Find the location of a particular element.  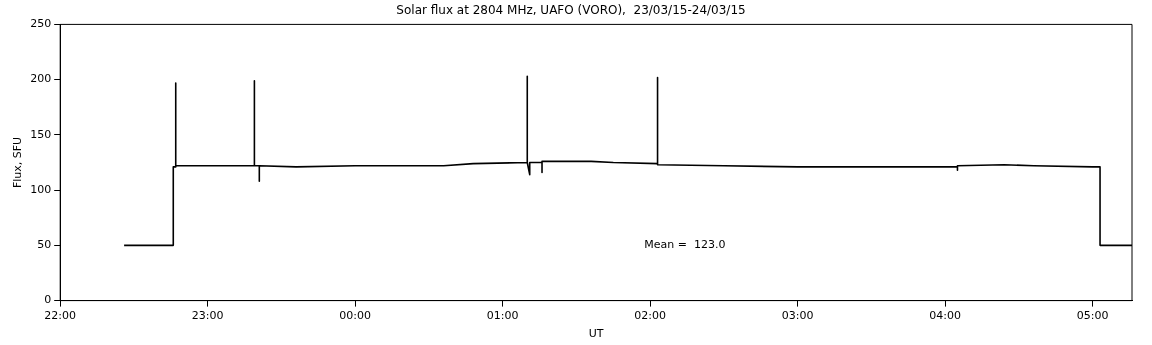

x-tick-label: 02:00 is located at coordinates (650, 316).